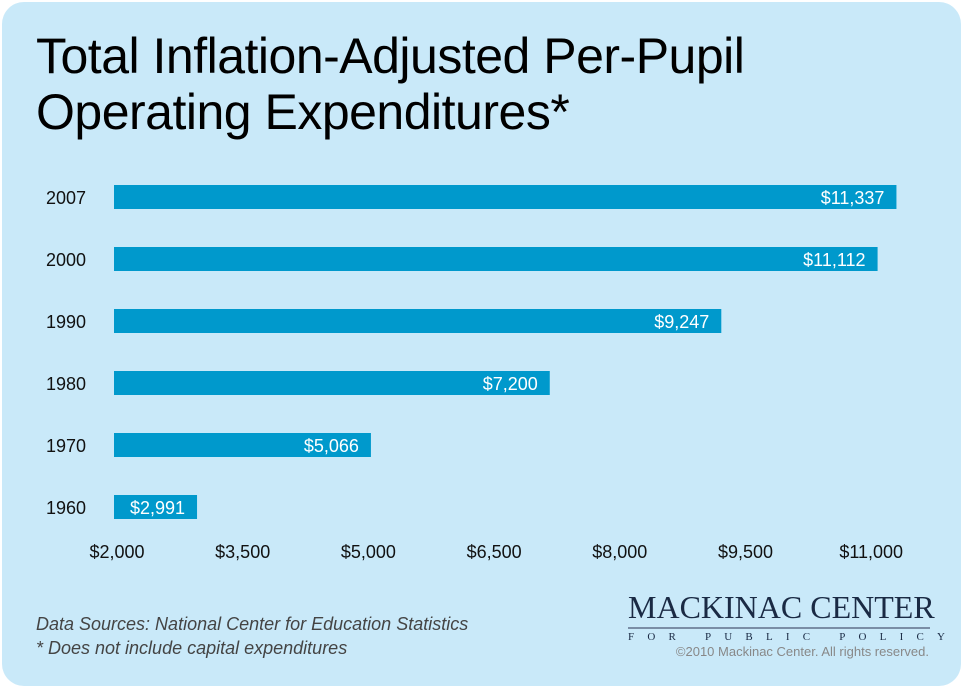  Describe the element at coordinates (793, 637) in the screenshot. I see `logo-subtitle: FOR PUBLIC POLICY` at that location.